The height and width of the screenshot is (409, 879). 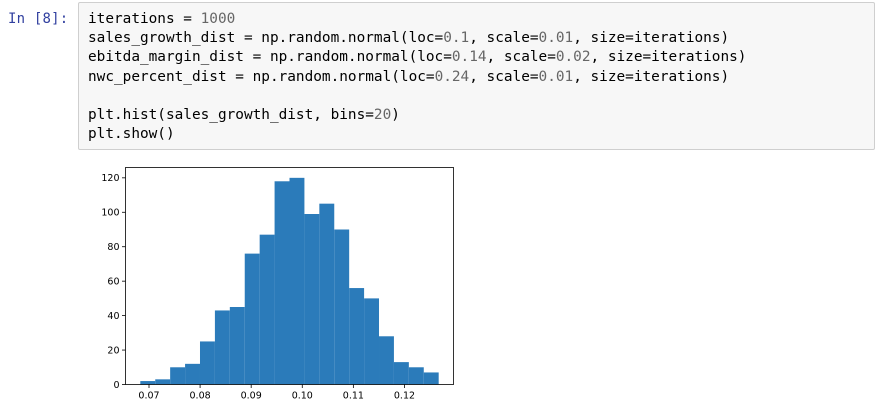 I want to click on code-line: plt.hist(sales_growth_dist, bins=20), so click(x=244, y=115).